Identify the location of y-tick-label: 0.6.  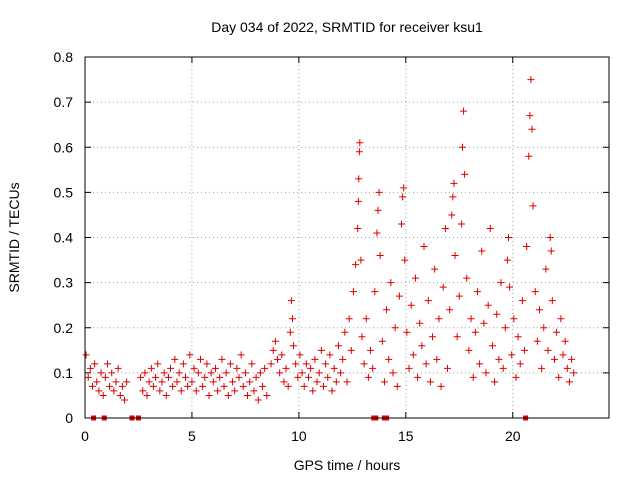
(64, 147).